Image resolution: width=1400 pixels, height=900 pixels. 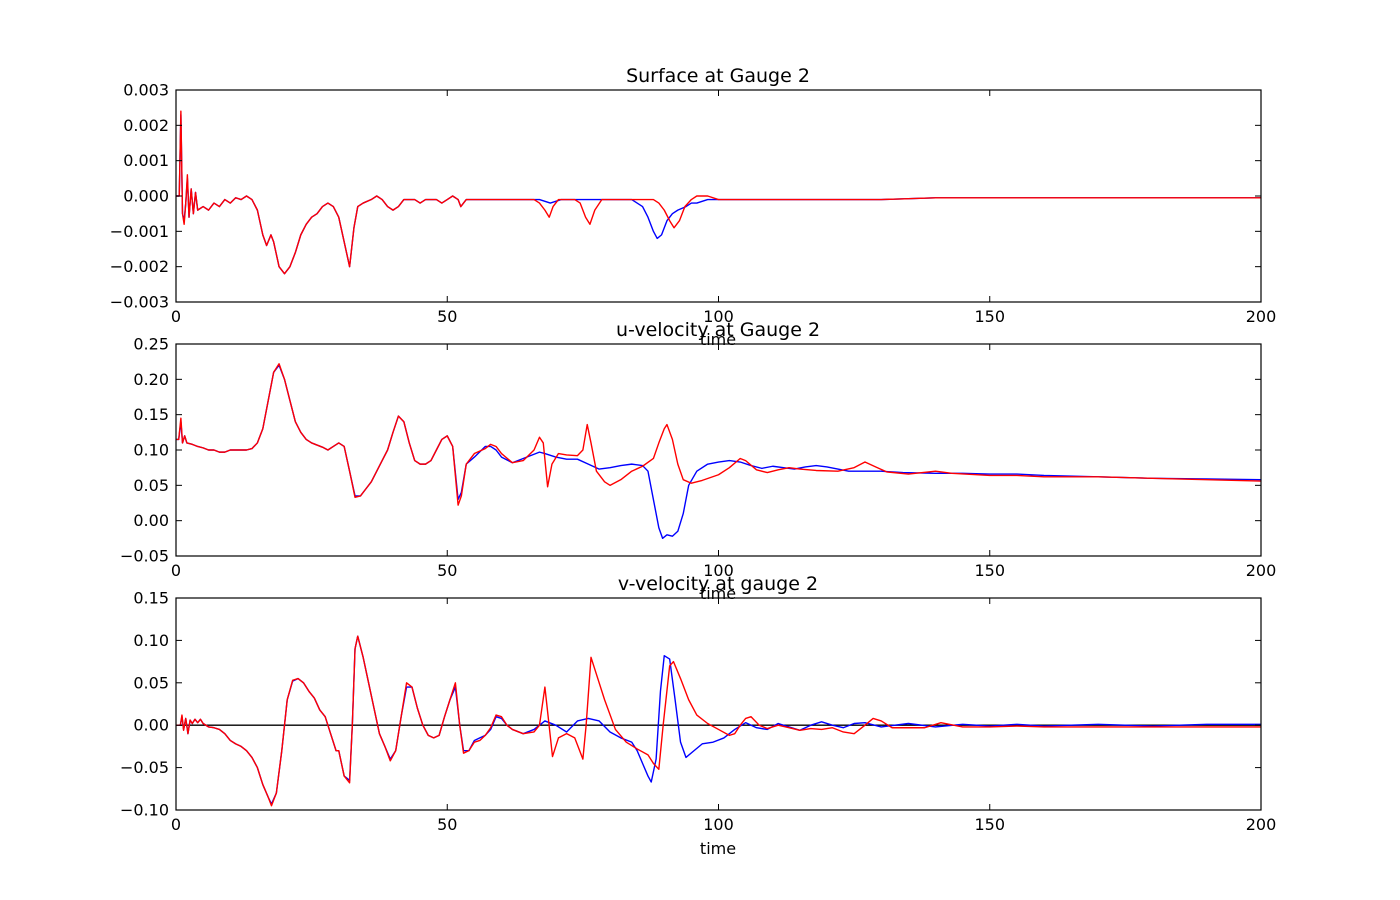 What do you see at coordinates (146, 196) in the screenshot?
I see `y-tick-label: 0.000` at bounding box center [146, 196].